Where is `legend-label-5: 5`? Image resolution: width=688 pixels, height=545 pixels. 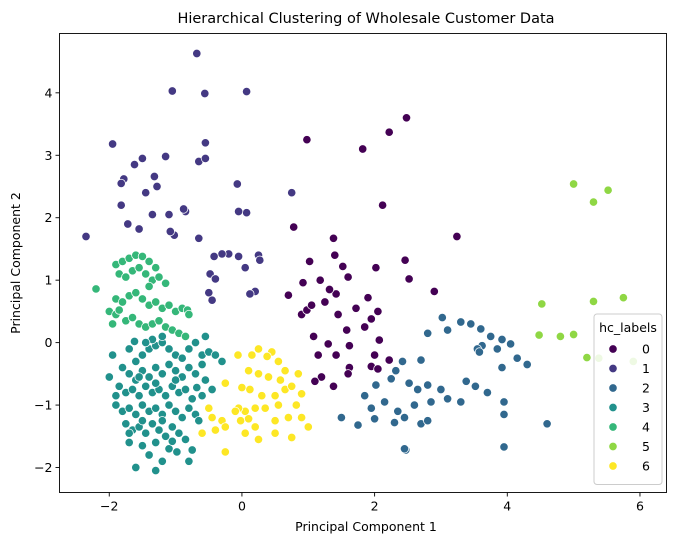
legend-label-5: 5 is located at coordinates (646, 446).